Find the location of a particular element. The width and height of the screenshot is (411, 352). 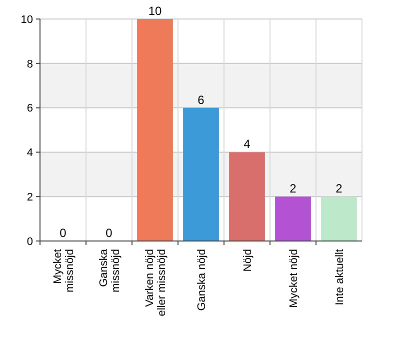

y-tick-label: 8 is located at coordinates (29, 64).